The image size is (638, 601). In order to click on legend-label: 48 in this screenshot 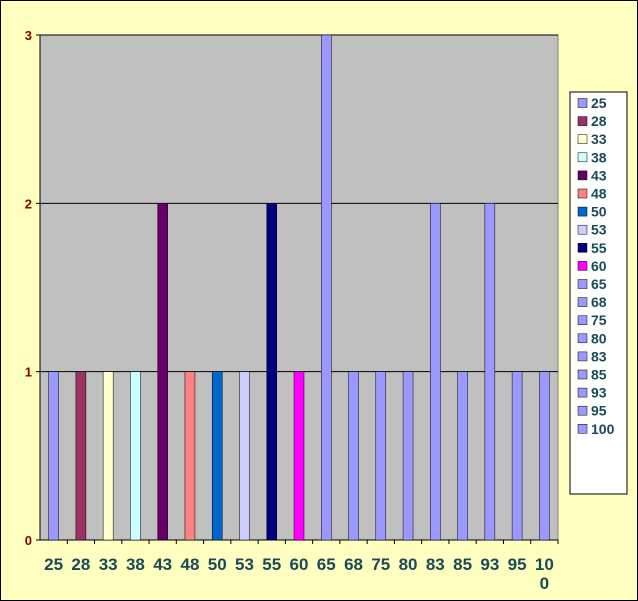, I will do `click(599, 194)`.